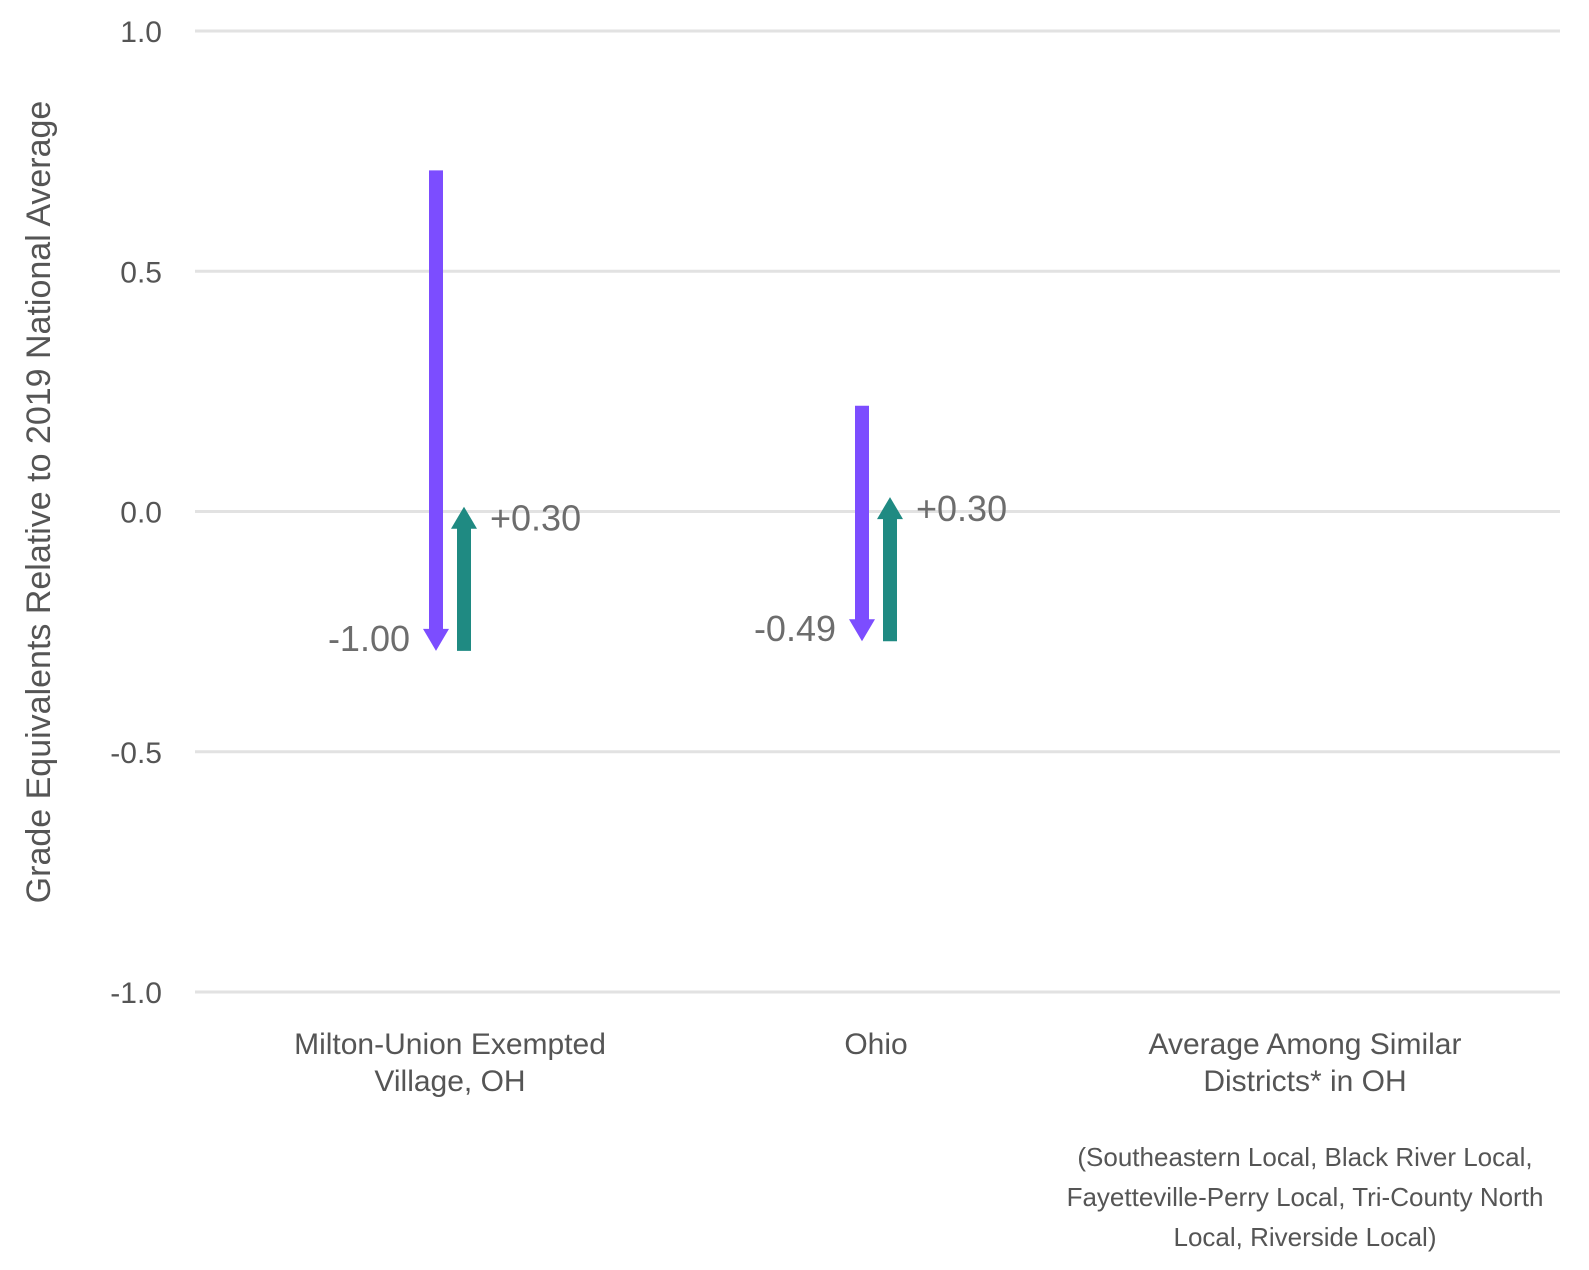 This screenshot has height=1270, width=1589. Describe the element at coordinates (141, 272) in the screenshot. I see `y-tick-label: 0.5` at that location.